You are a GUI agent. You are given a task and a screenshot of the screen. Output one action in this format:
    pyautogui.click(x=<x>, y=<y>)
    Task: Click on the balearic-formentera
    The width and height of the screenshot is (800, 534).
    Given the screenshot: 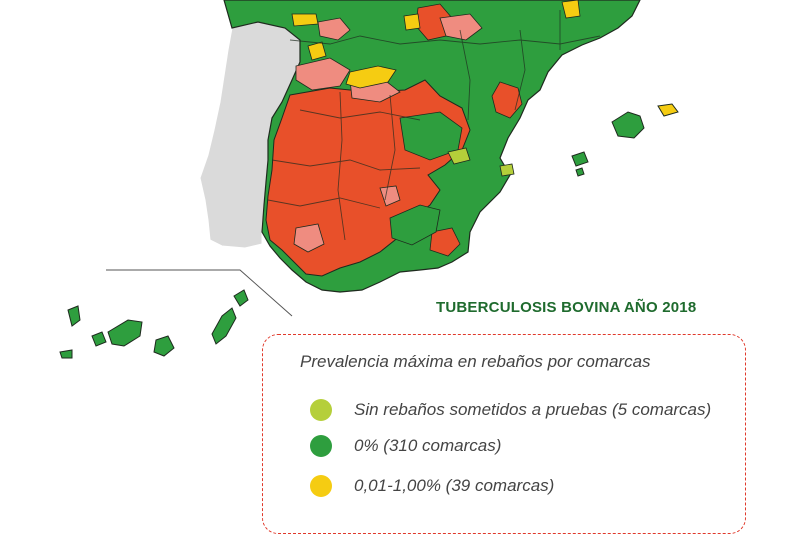 What is the action you would take?
    pyautogui.click(x=580, y=172)
    